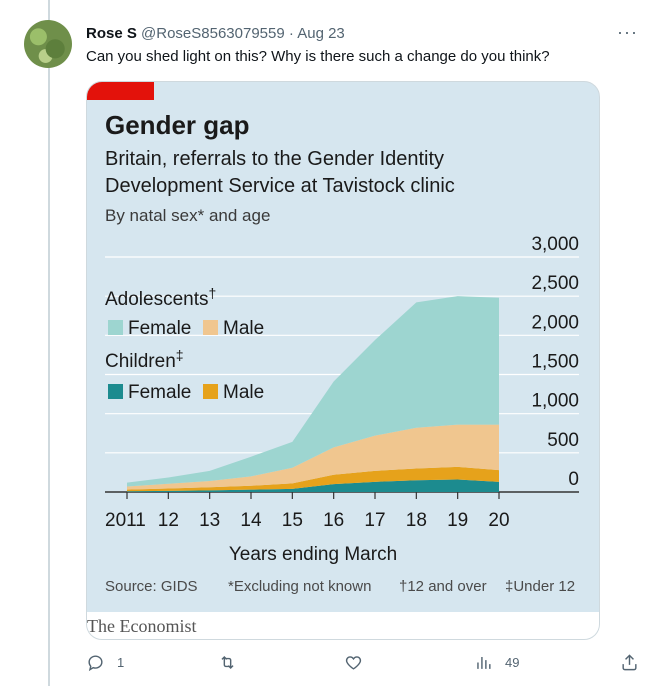 Image resolution: width=654 pixels, height=686 pixels. I want to click on y-tick-label: 3,000, so click(555, 244).